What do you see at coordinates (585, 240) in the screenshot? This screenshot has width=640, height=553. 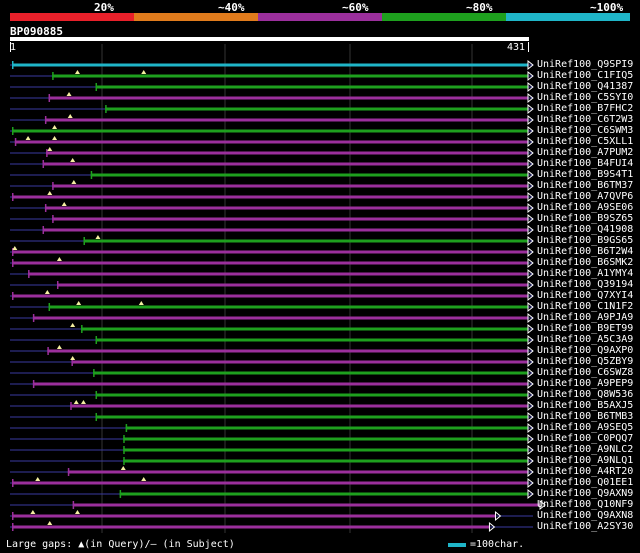 I see `hit-label: UniRef100_B9GS65` at bounding box center [585, 240].